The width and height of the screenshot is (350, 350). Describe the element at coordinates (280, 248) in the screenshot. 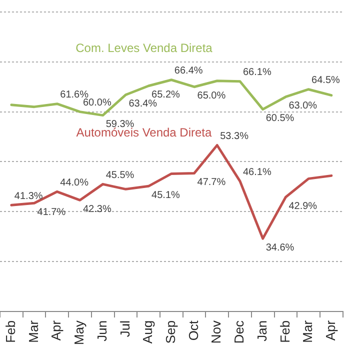

I see `data-label: 34.6%` at that location.